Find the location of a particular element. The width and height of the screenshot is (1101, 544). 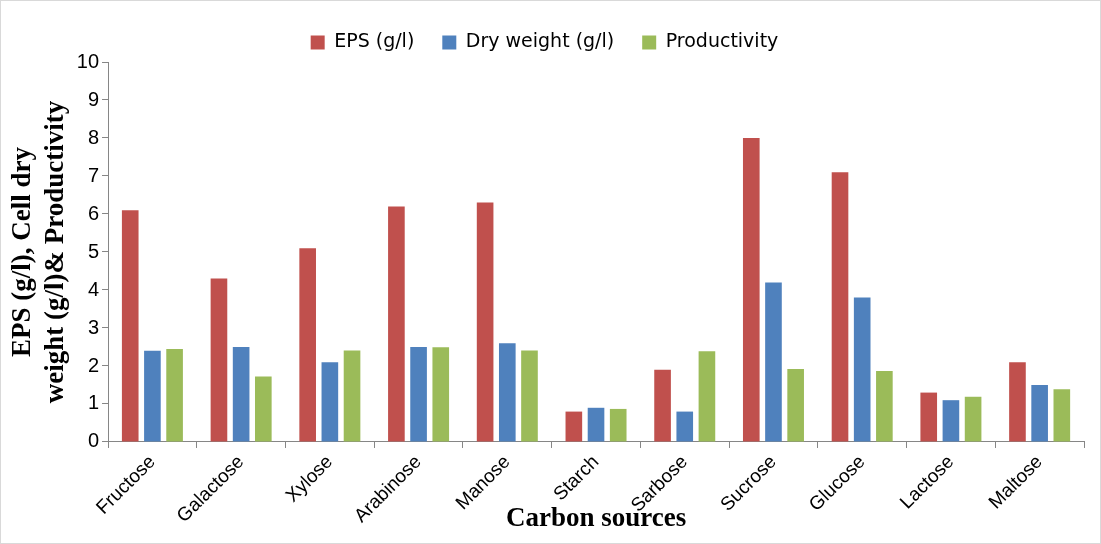

y-tick-label: 4 is located at coordinates (93, 288).